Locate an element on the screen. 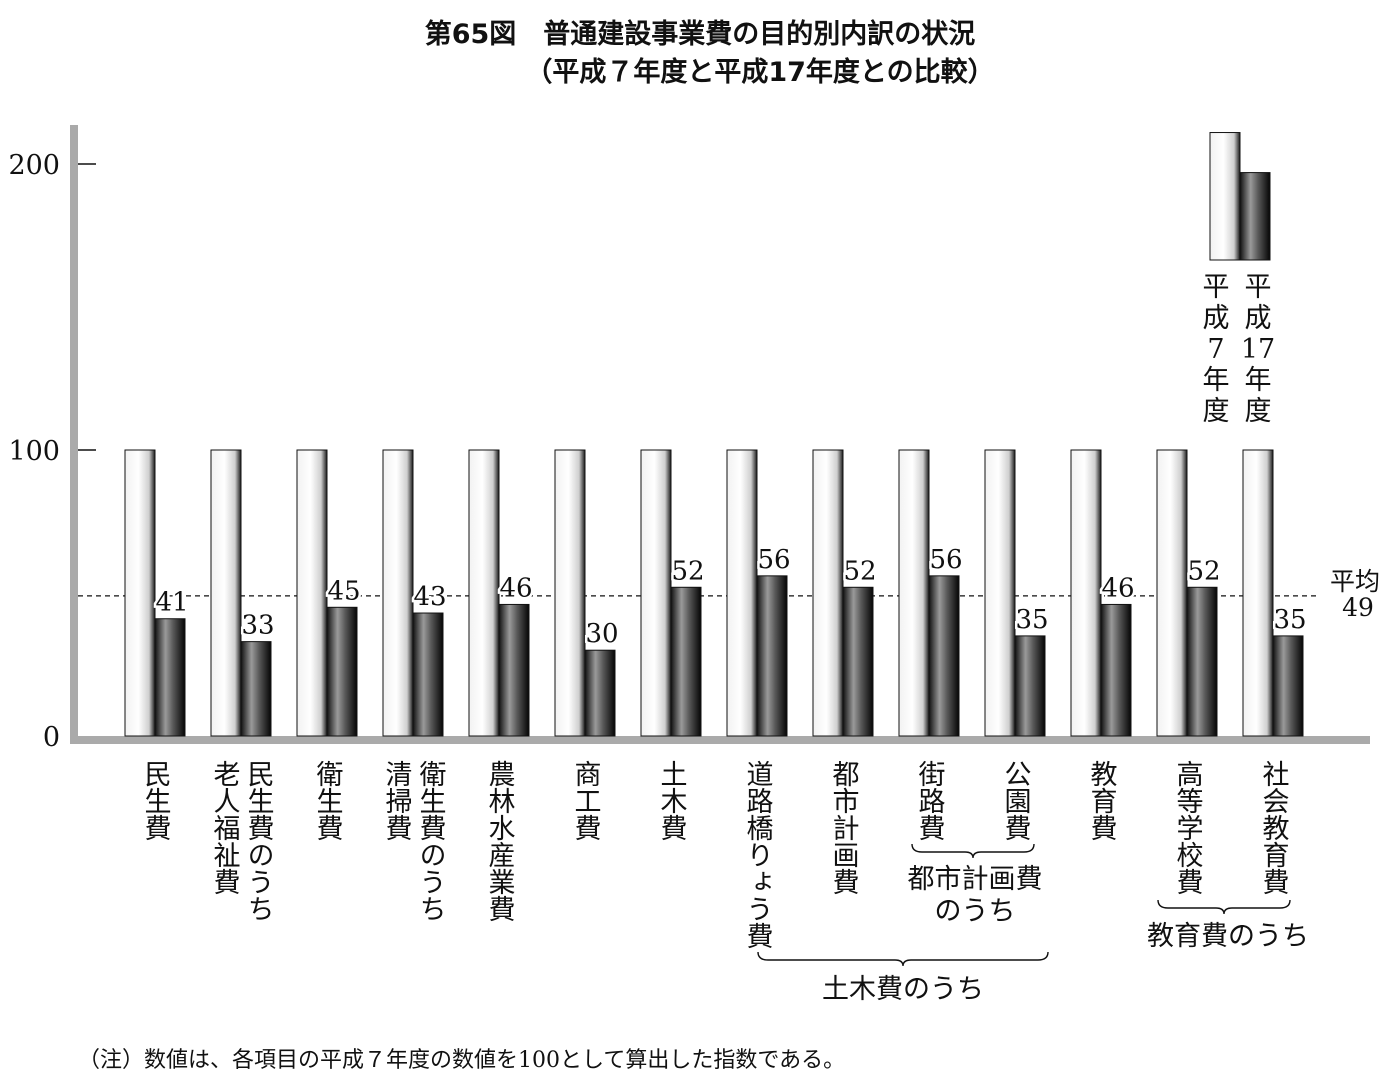 The height and width of the screenshot is (1078, 1400). category-label: 民生費のうち is located at coordinates (258, 841).